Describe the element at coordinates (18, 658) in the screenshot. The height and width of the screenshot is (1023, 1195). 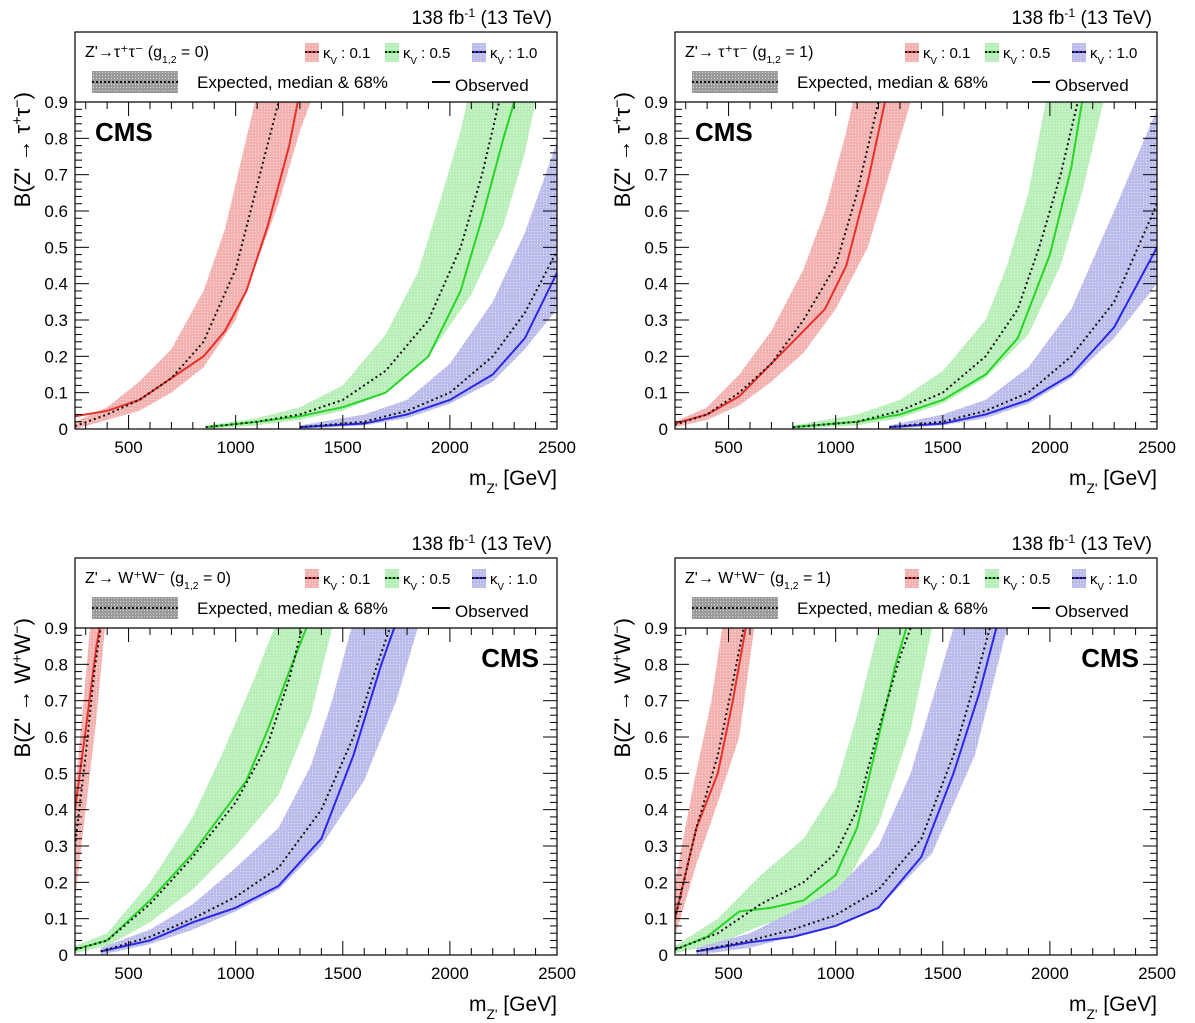
I see `y-axis-label-part: +` at that location.